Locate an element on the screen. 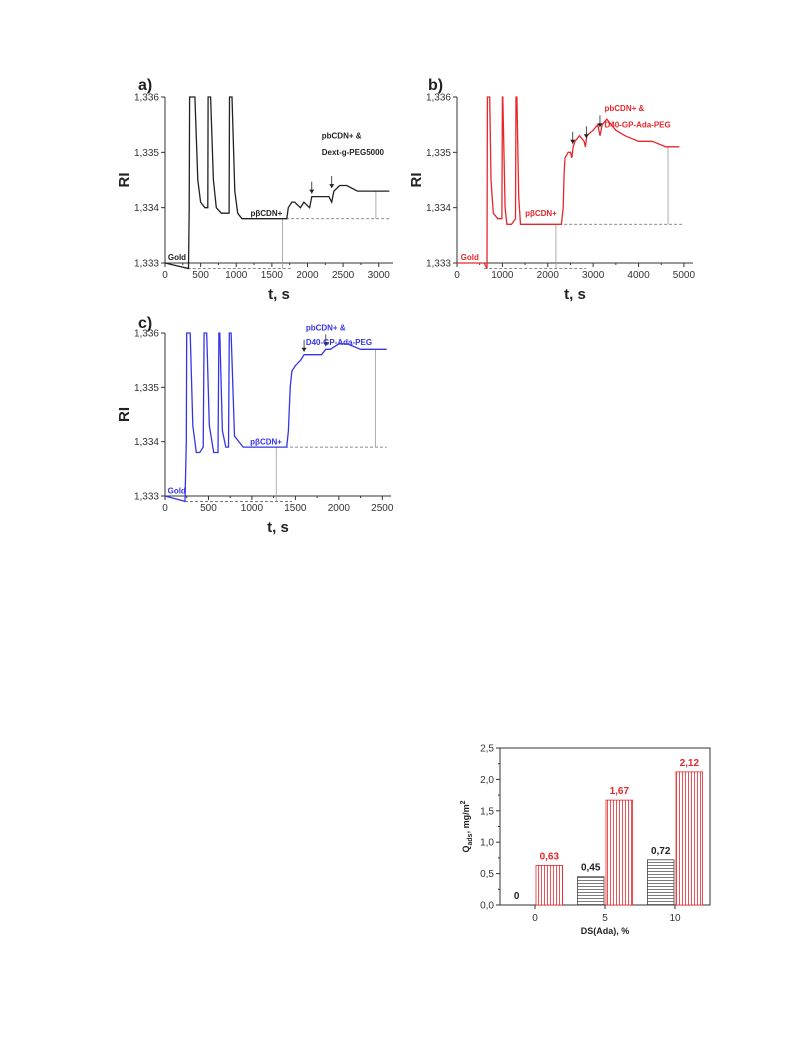  bar-value-label: 2,12 is located at coordinates (690, 763).